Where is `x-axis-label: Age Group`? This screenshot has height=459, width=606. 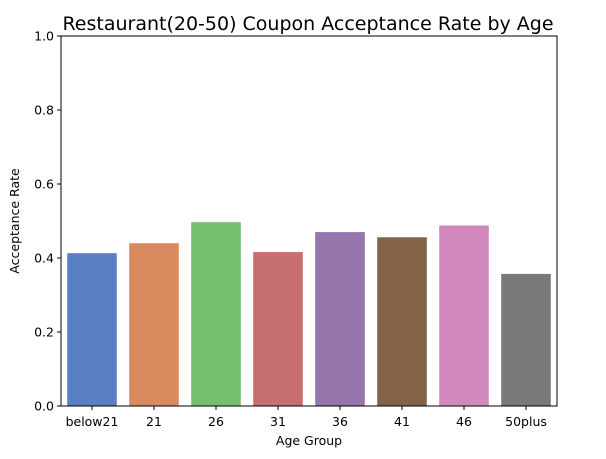
x-axis-label: Age Group is located at coordinates (309, 440).